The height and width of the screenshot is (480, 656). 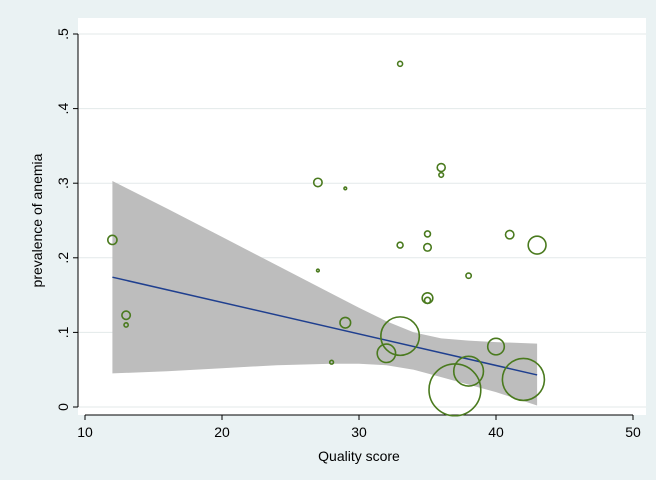 I want to click on y-tick-label: .3, so click(x=63, y=183).